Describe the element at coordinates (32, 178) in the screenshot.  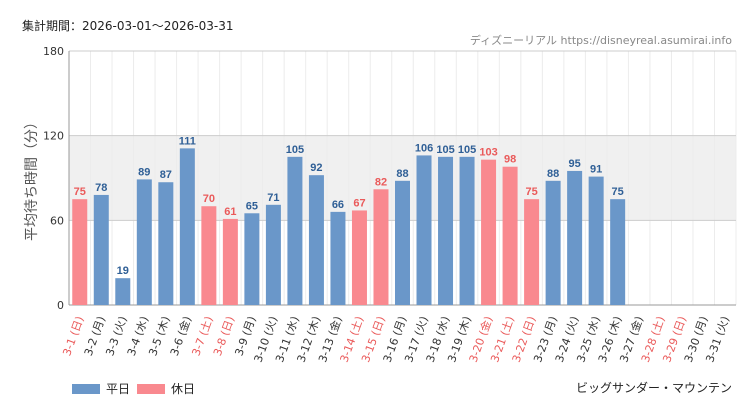
I see `y-axis-title: 平均待ち時間（分）` at that location.